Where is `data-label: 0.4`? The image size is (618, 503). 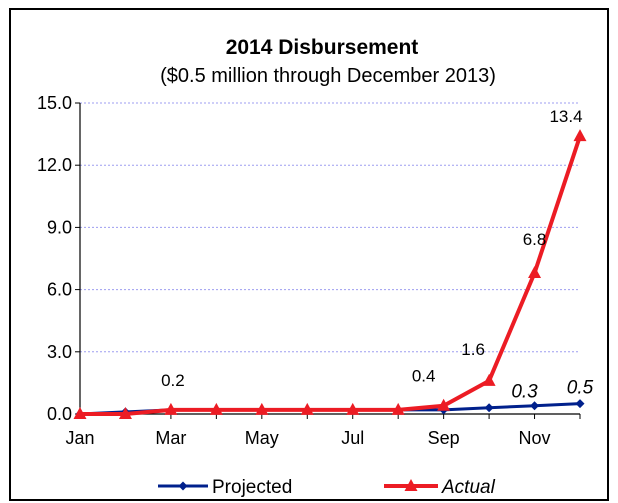
data-label: 0.4 is located at coordinates (424, 376).